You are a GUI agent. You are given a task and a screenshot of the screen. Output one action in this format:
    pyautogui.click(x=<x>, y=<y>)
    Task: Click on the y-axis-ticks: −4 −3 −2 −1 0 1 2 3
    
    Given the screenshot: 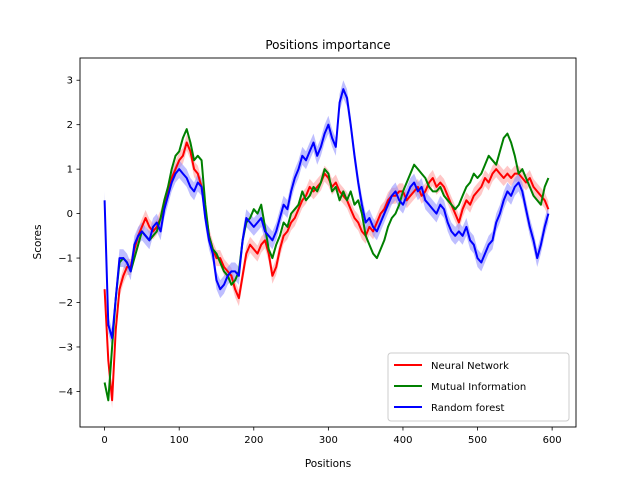 What is the action you would take?
    pyautogui.click(x=69, y=237)
    